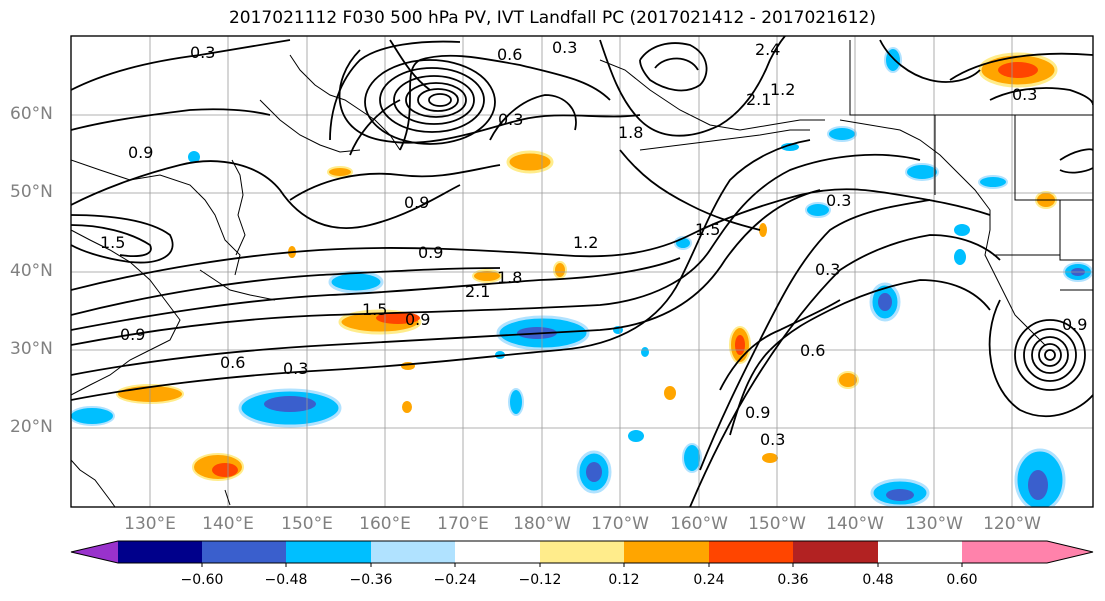  Describe the element at coordinates (540, 580) in the screenshot. I see `colorbar-tick-label: −0.12` at that location.